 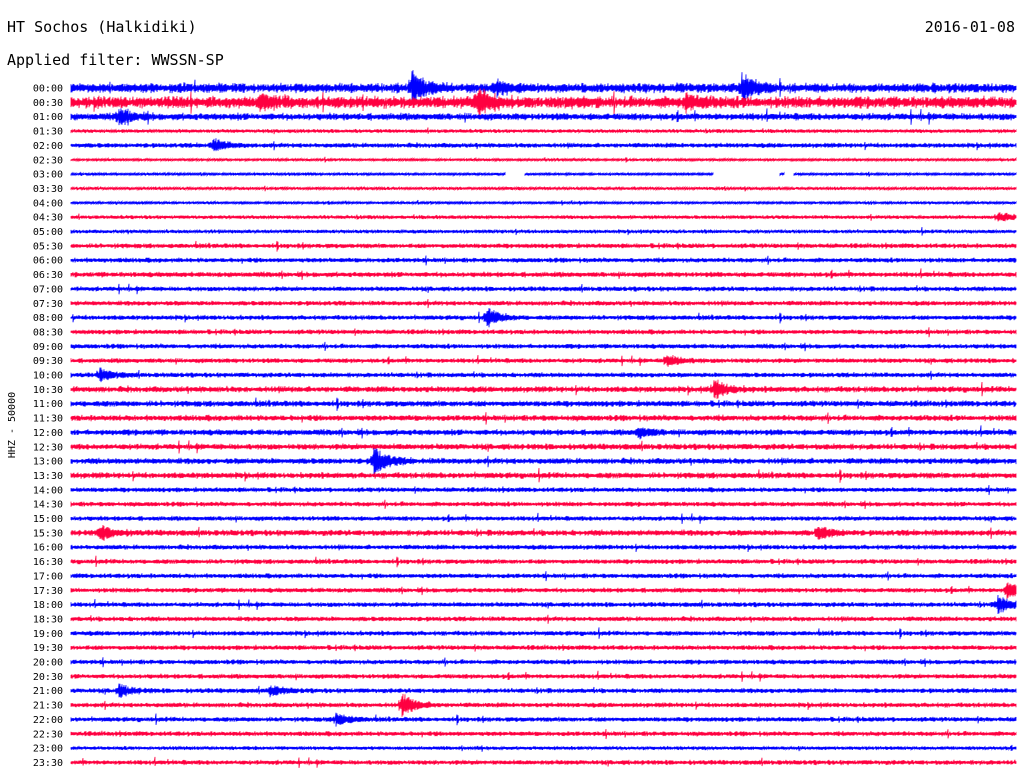 I want to click on time-tick-label: 11:00, so click(x=48, y=404).